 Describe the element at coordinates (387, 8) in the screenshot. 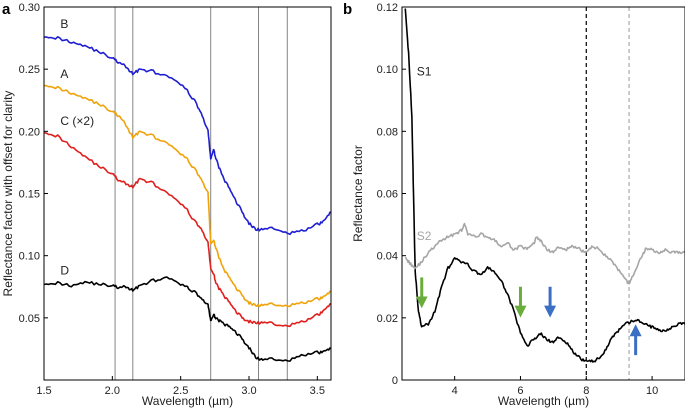

I see `y-tick-label: 0.12` at that location.